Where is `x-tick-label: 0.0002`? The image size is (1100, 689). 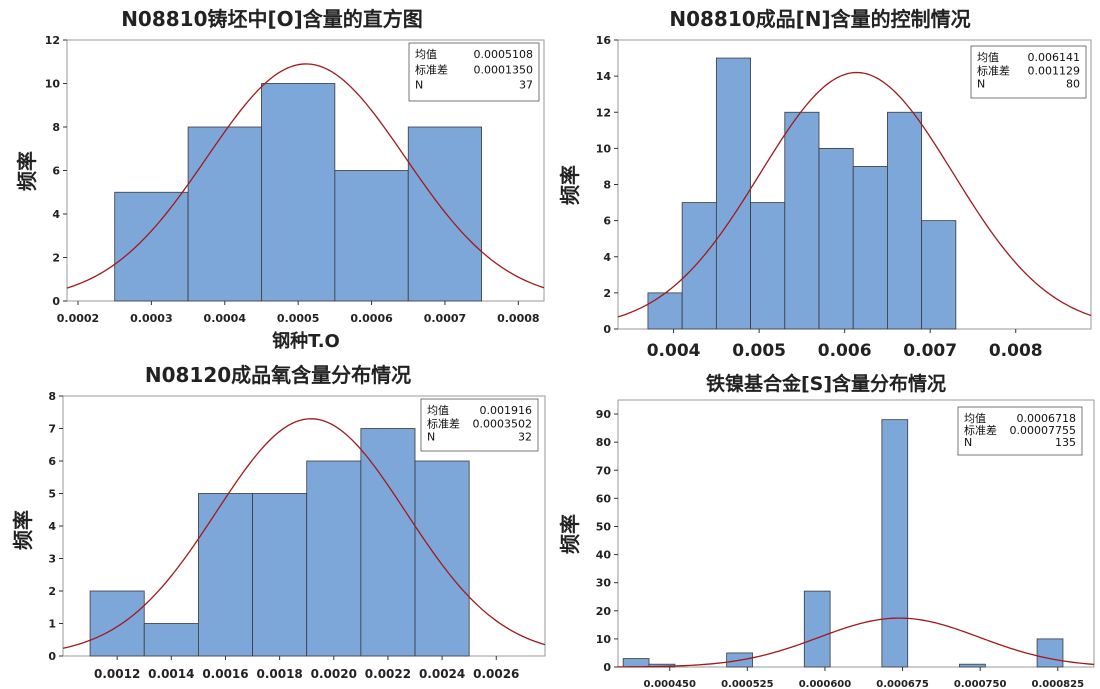 x-tick-label: 0.0002 is located at coordinates (78, 318).